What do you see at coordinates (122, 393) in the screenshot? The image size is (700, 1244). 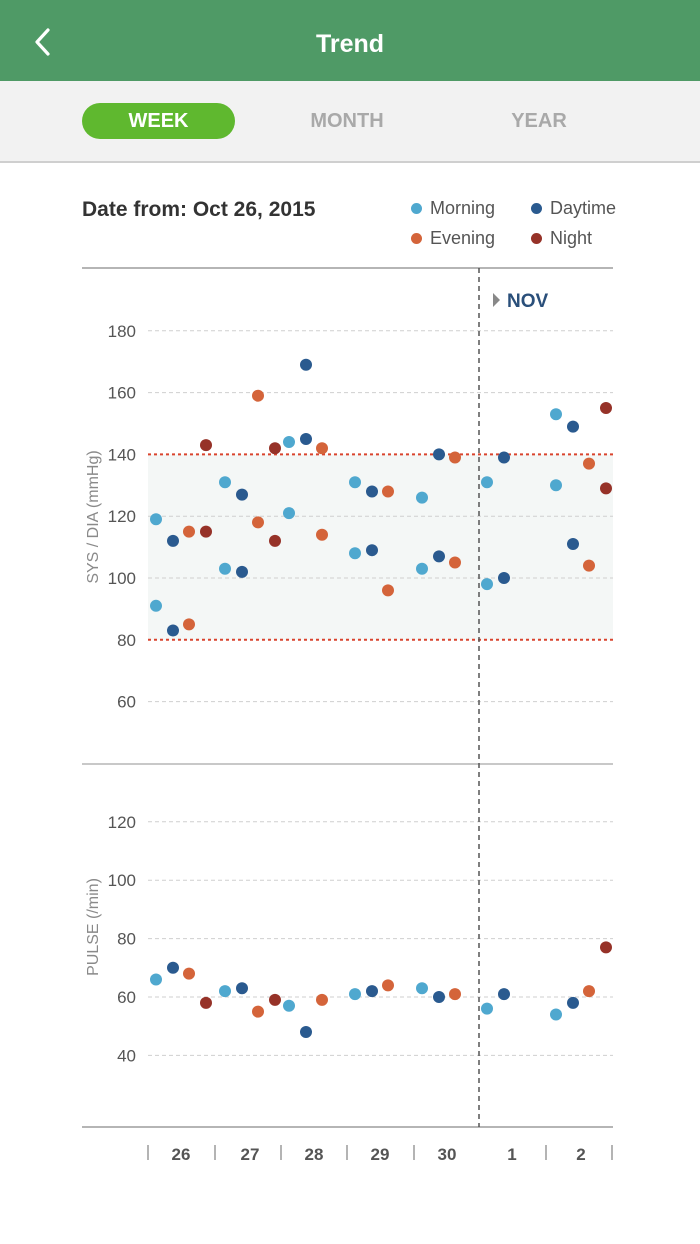 I see `bp-tick-label: 160` at bounding box center [122, 393].